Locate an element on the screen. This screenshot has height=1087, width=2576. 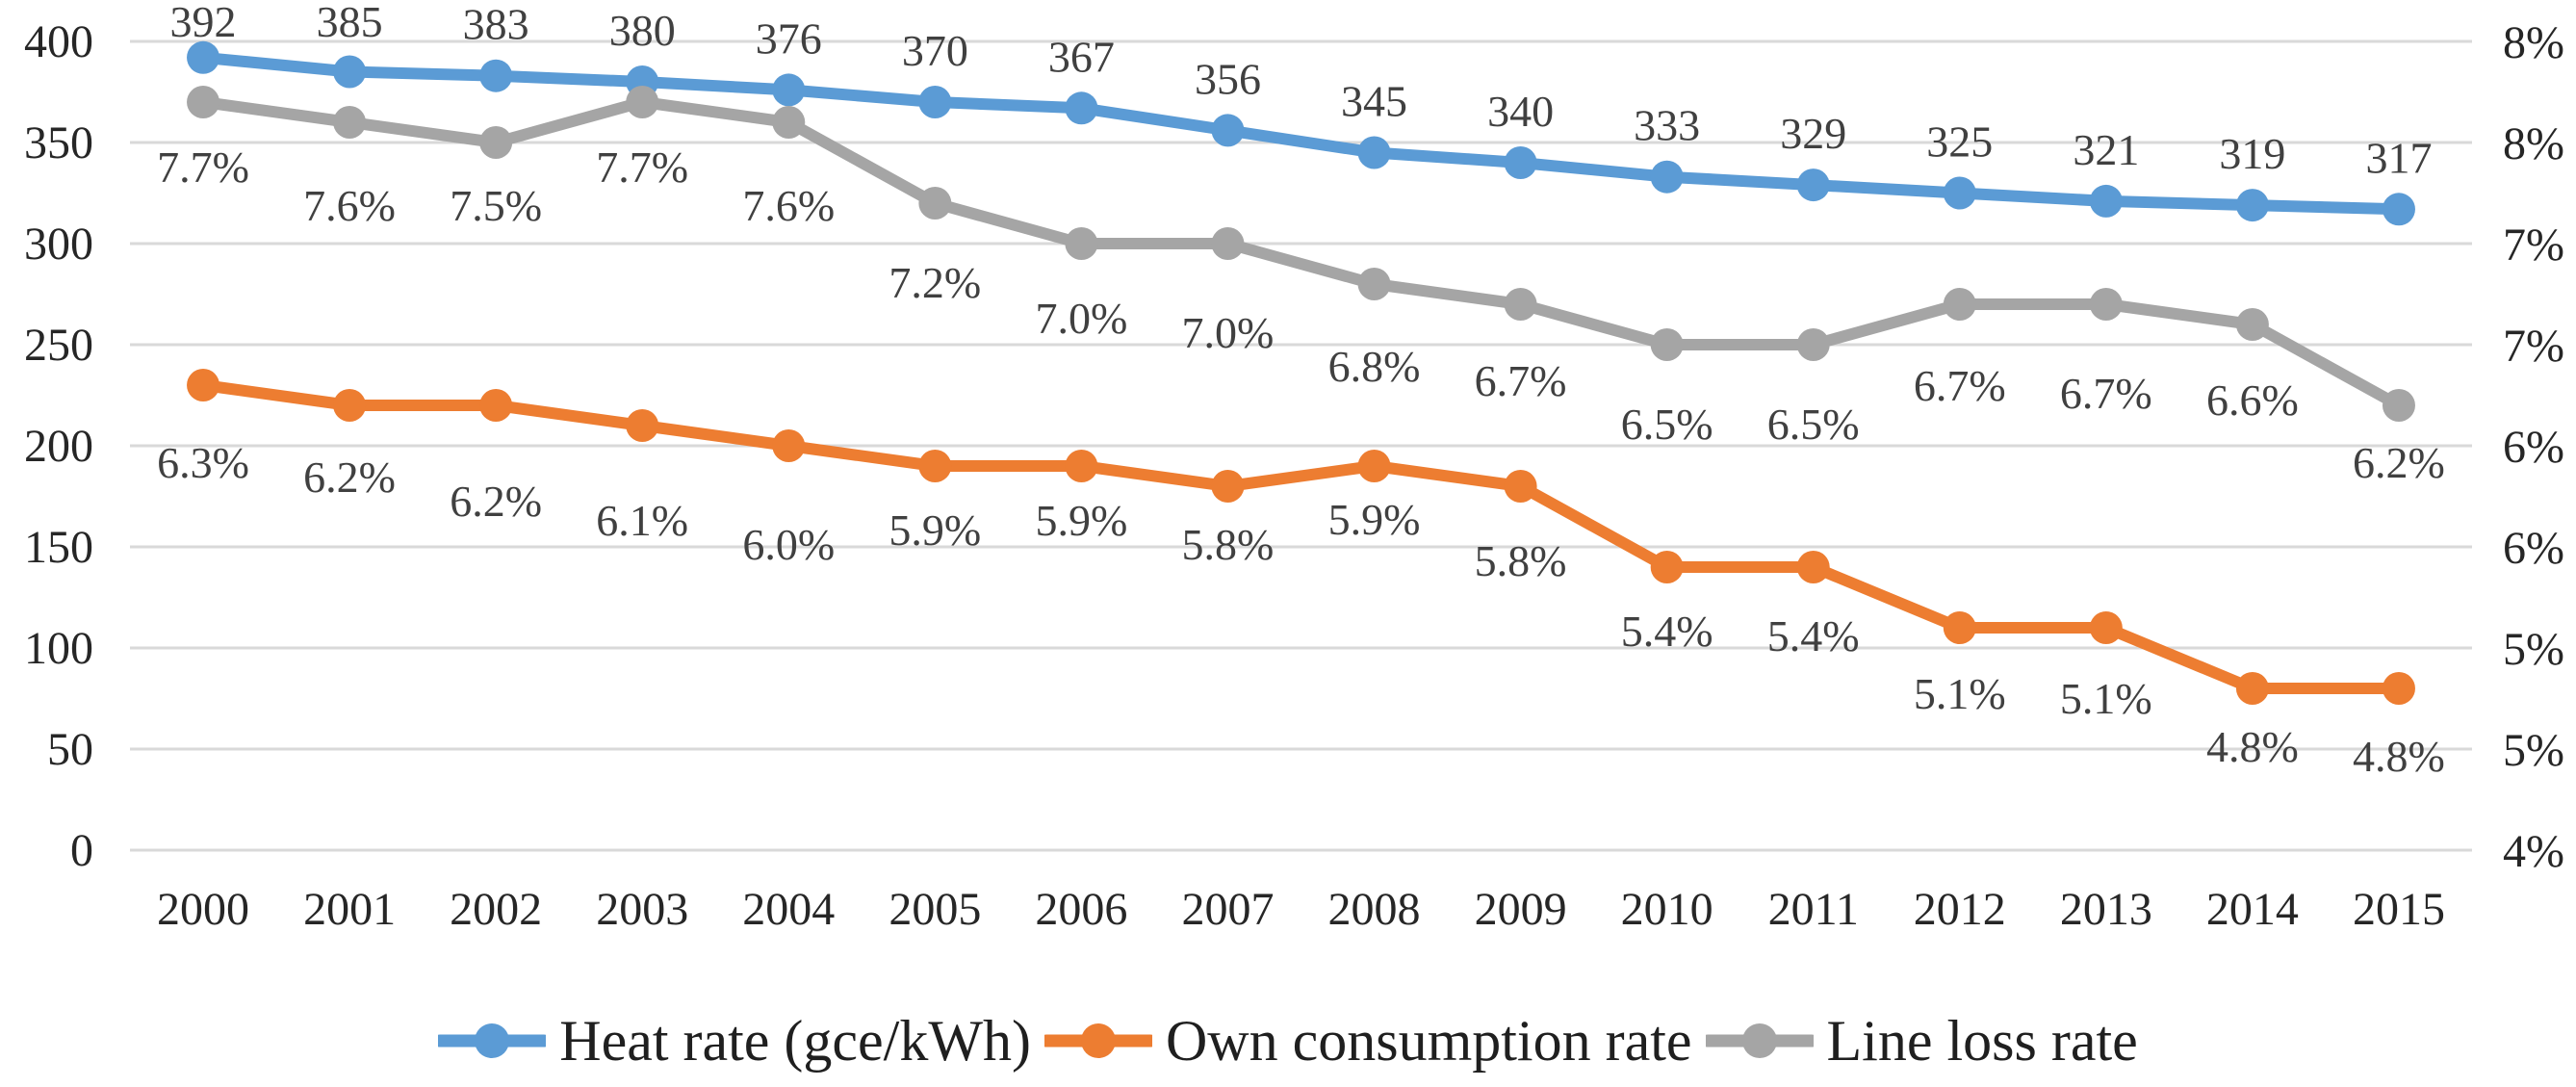
legend-marker-heat-rate-icon is located at coordinates (493, 1040).